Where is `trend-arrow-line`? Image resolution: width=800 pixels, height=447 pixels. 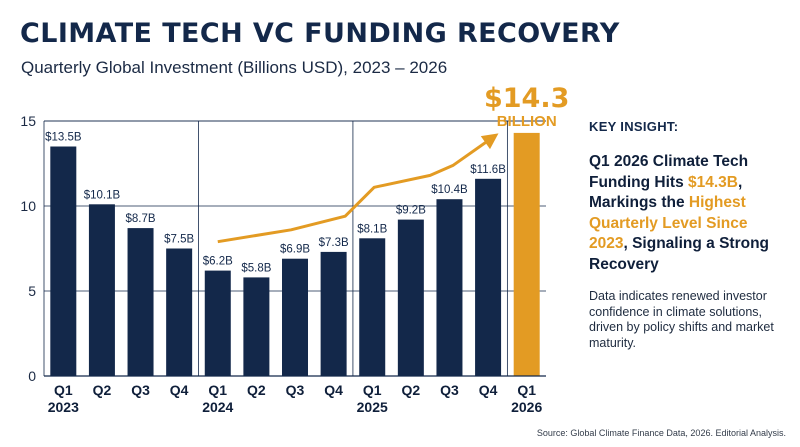 trend-arrow-line is located at coordinates (355, 190).